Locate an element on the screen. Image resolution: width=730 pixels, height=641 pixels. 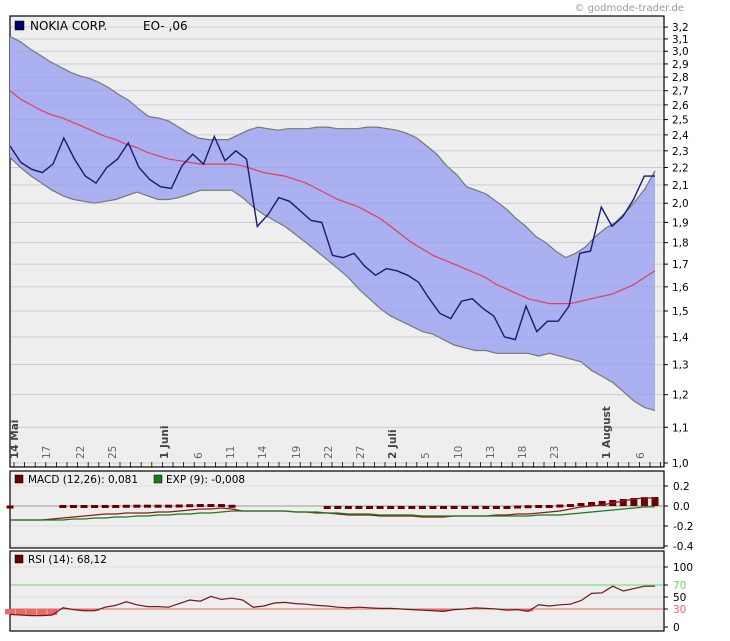
rsi-tick-label: 70 is located at coordinates (679, 586).